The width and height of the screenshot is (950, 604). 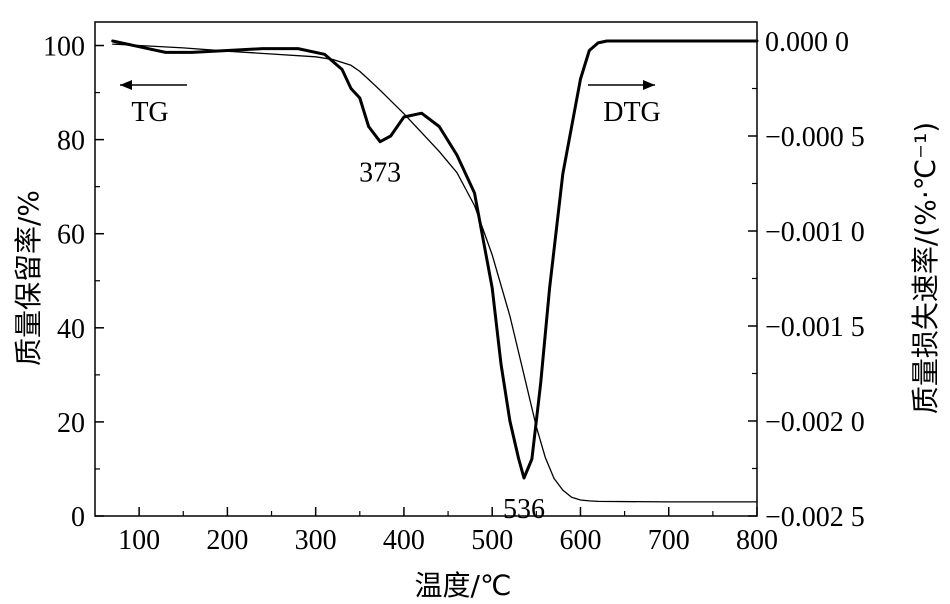 I want to click on y-right-tick-label: −0.002 0, so click(x=815, y=422).